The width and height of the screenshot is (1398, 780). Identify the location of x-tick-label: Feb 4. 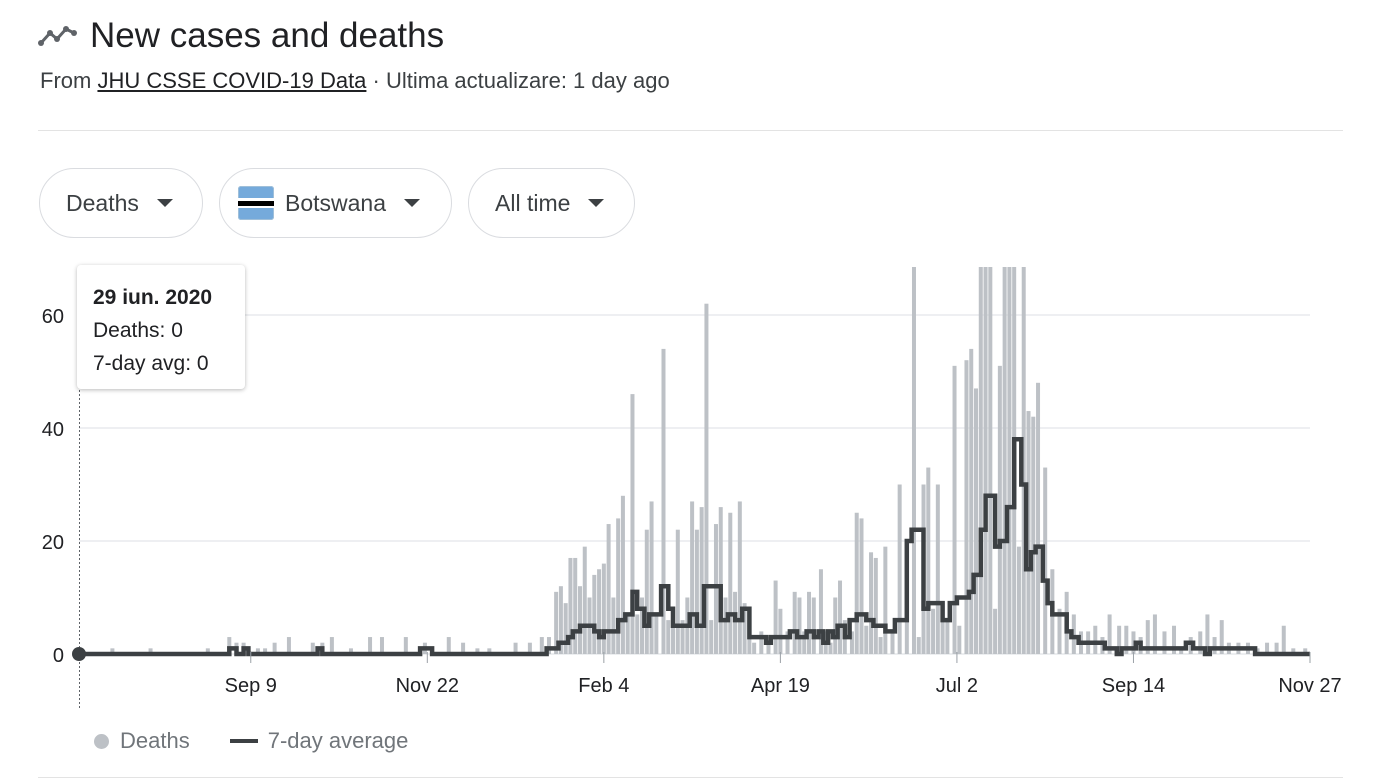
(603, 686).